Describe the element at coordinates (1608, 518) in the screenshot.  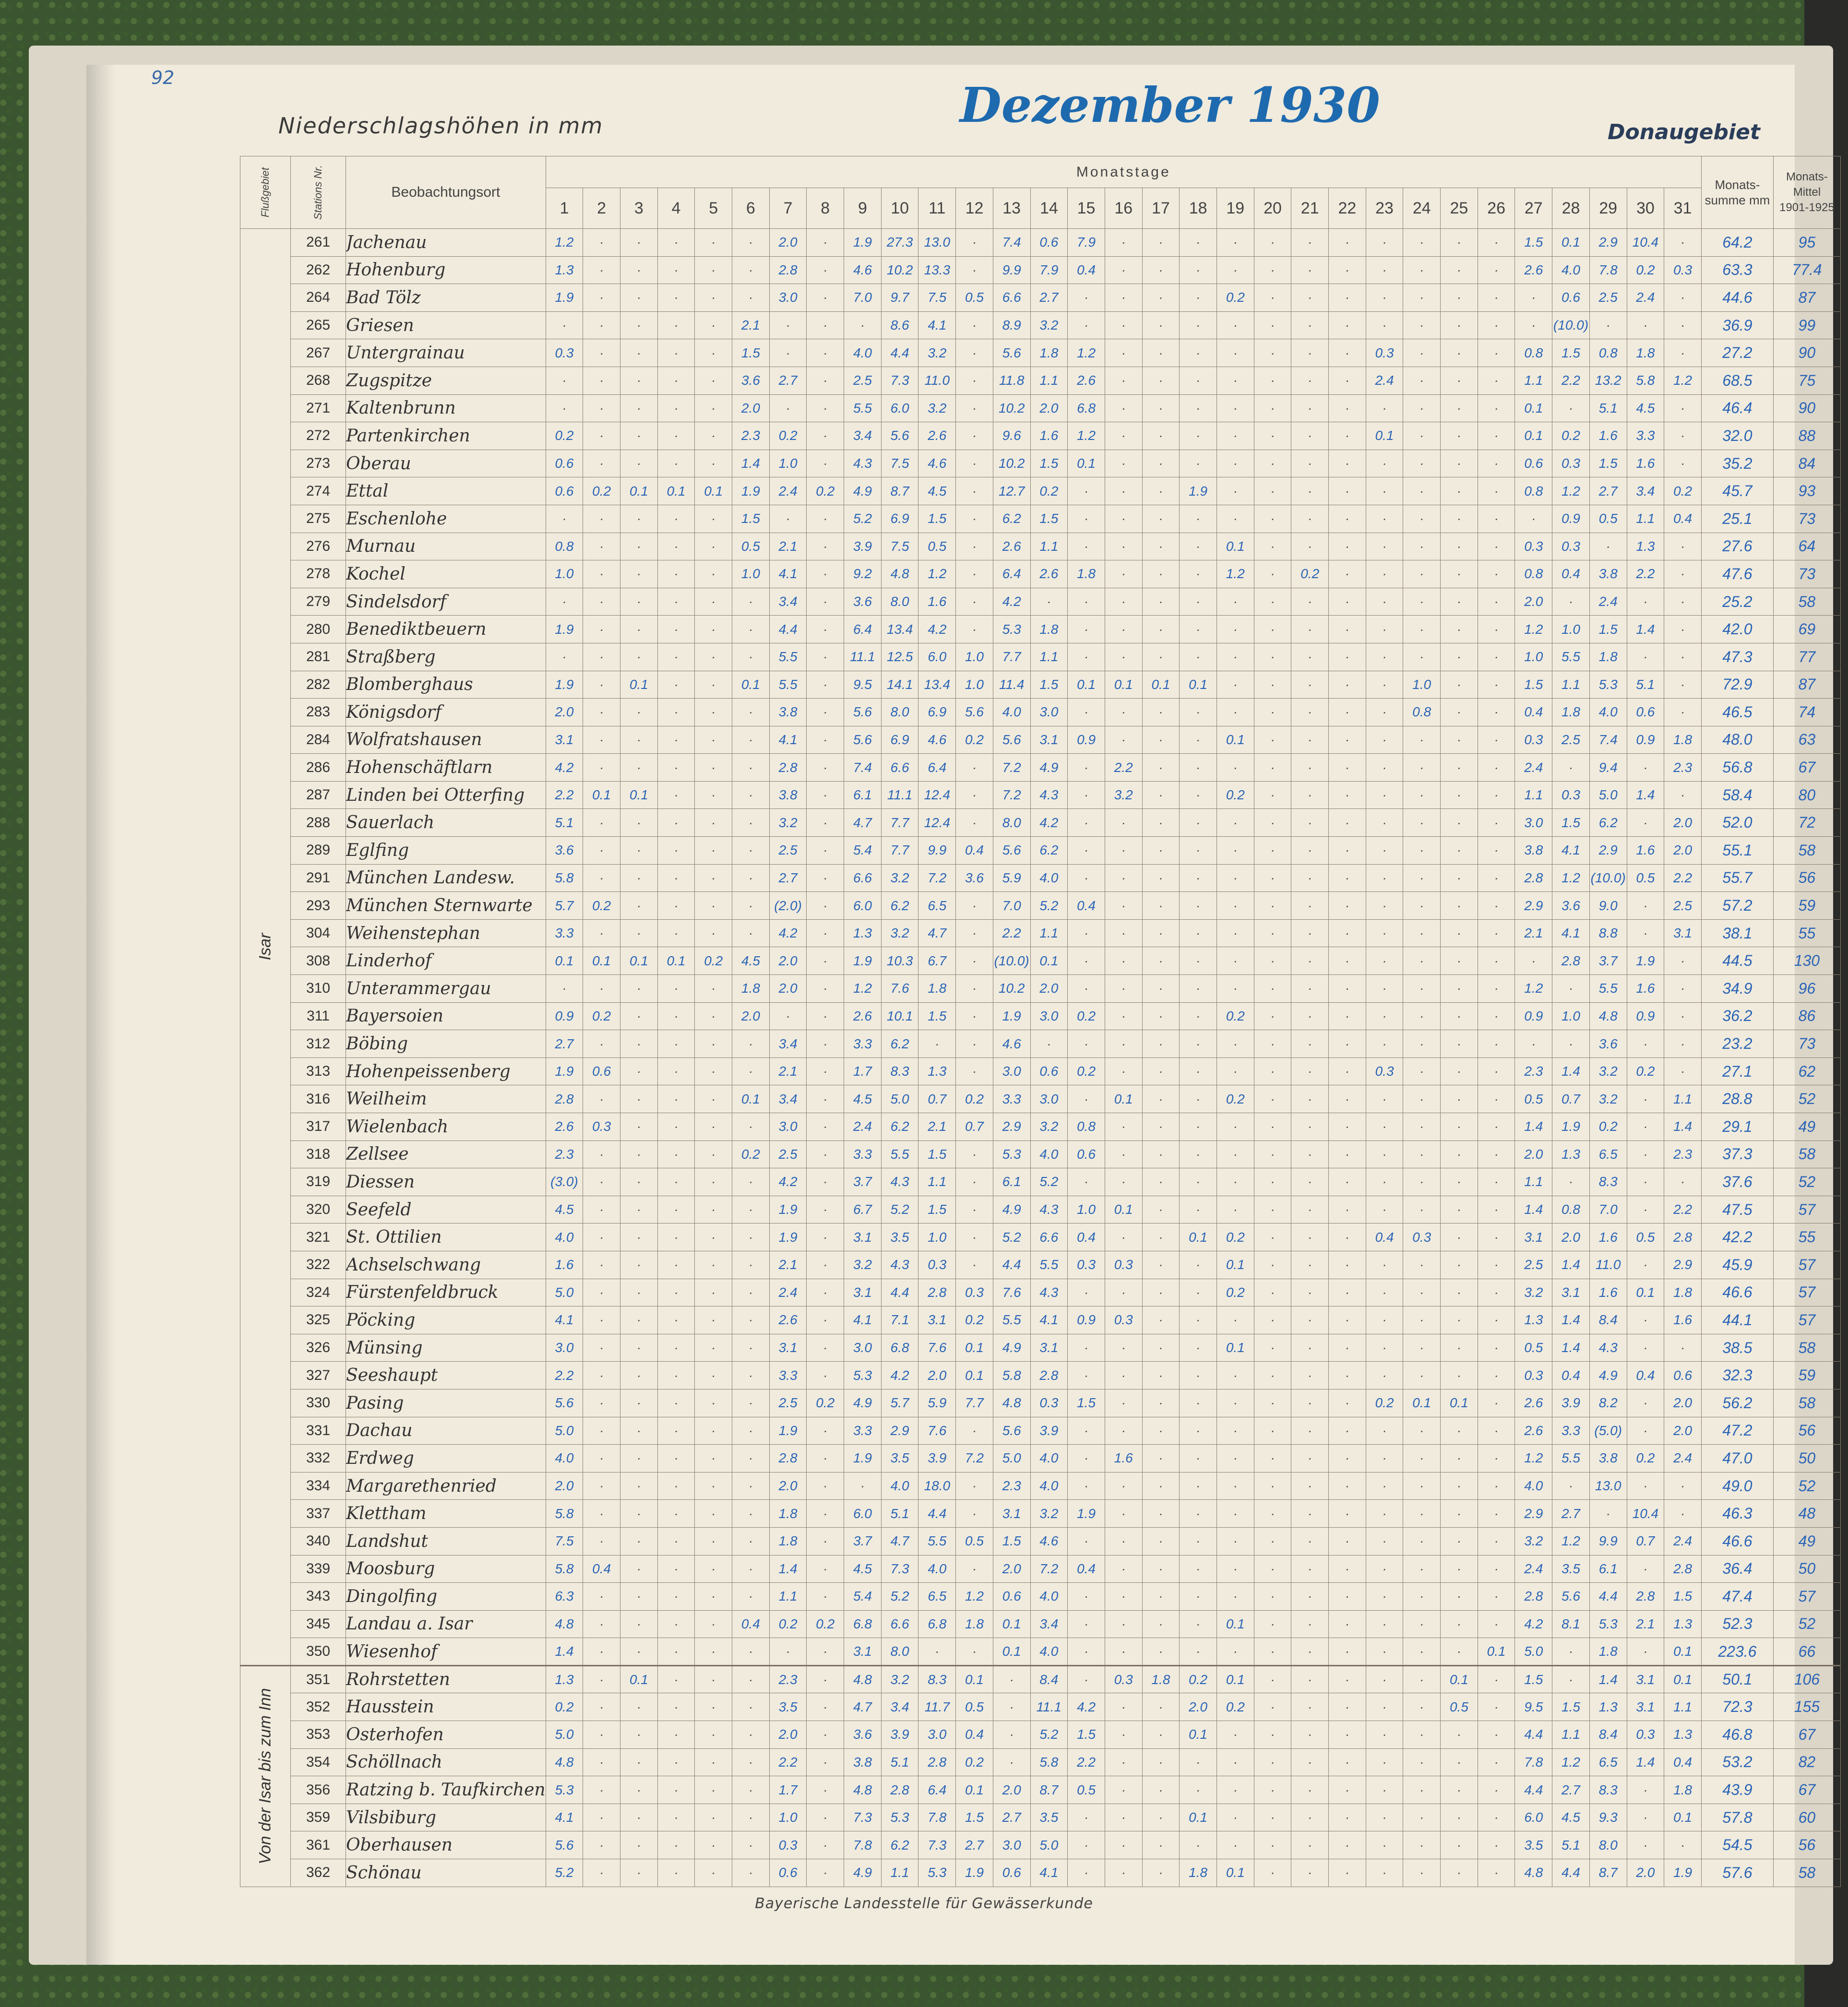
I see `daily-value: 0.5` at that location.